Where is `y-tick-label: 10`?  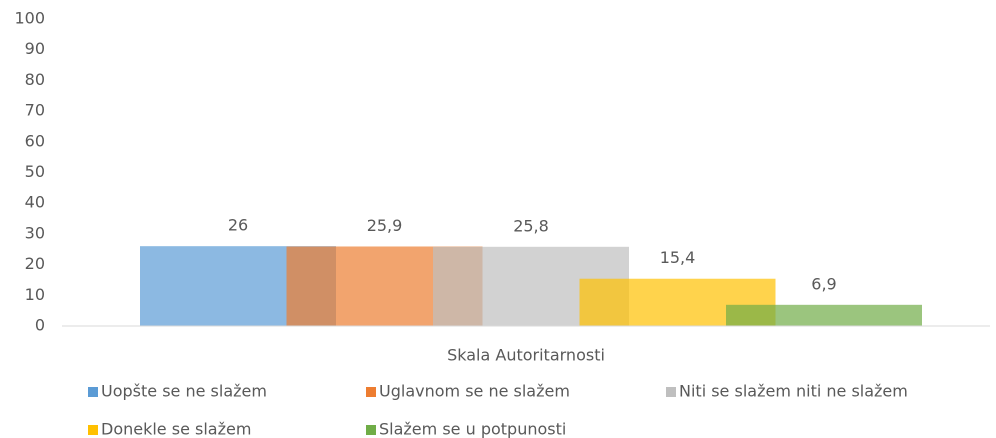
y-tick-label: 10 is located at coordinates (35, 294).